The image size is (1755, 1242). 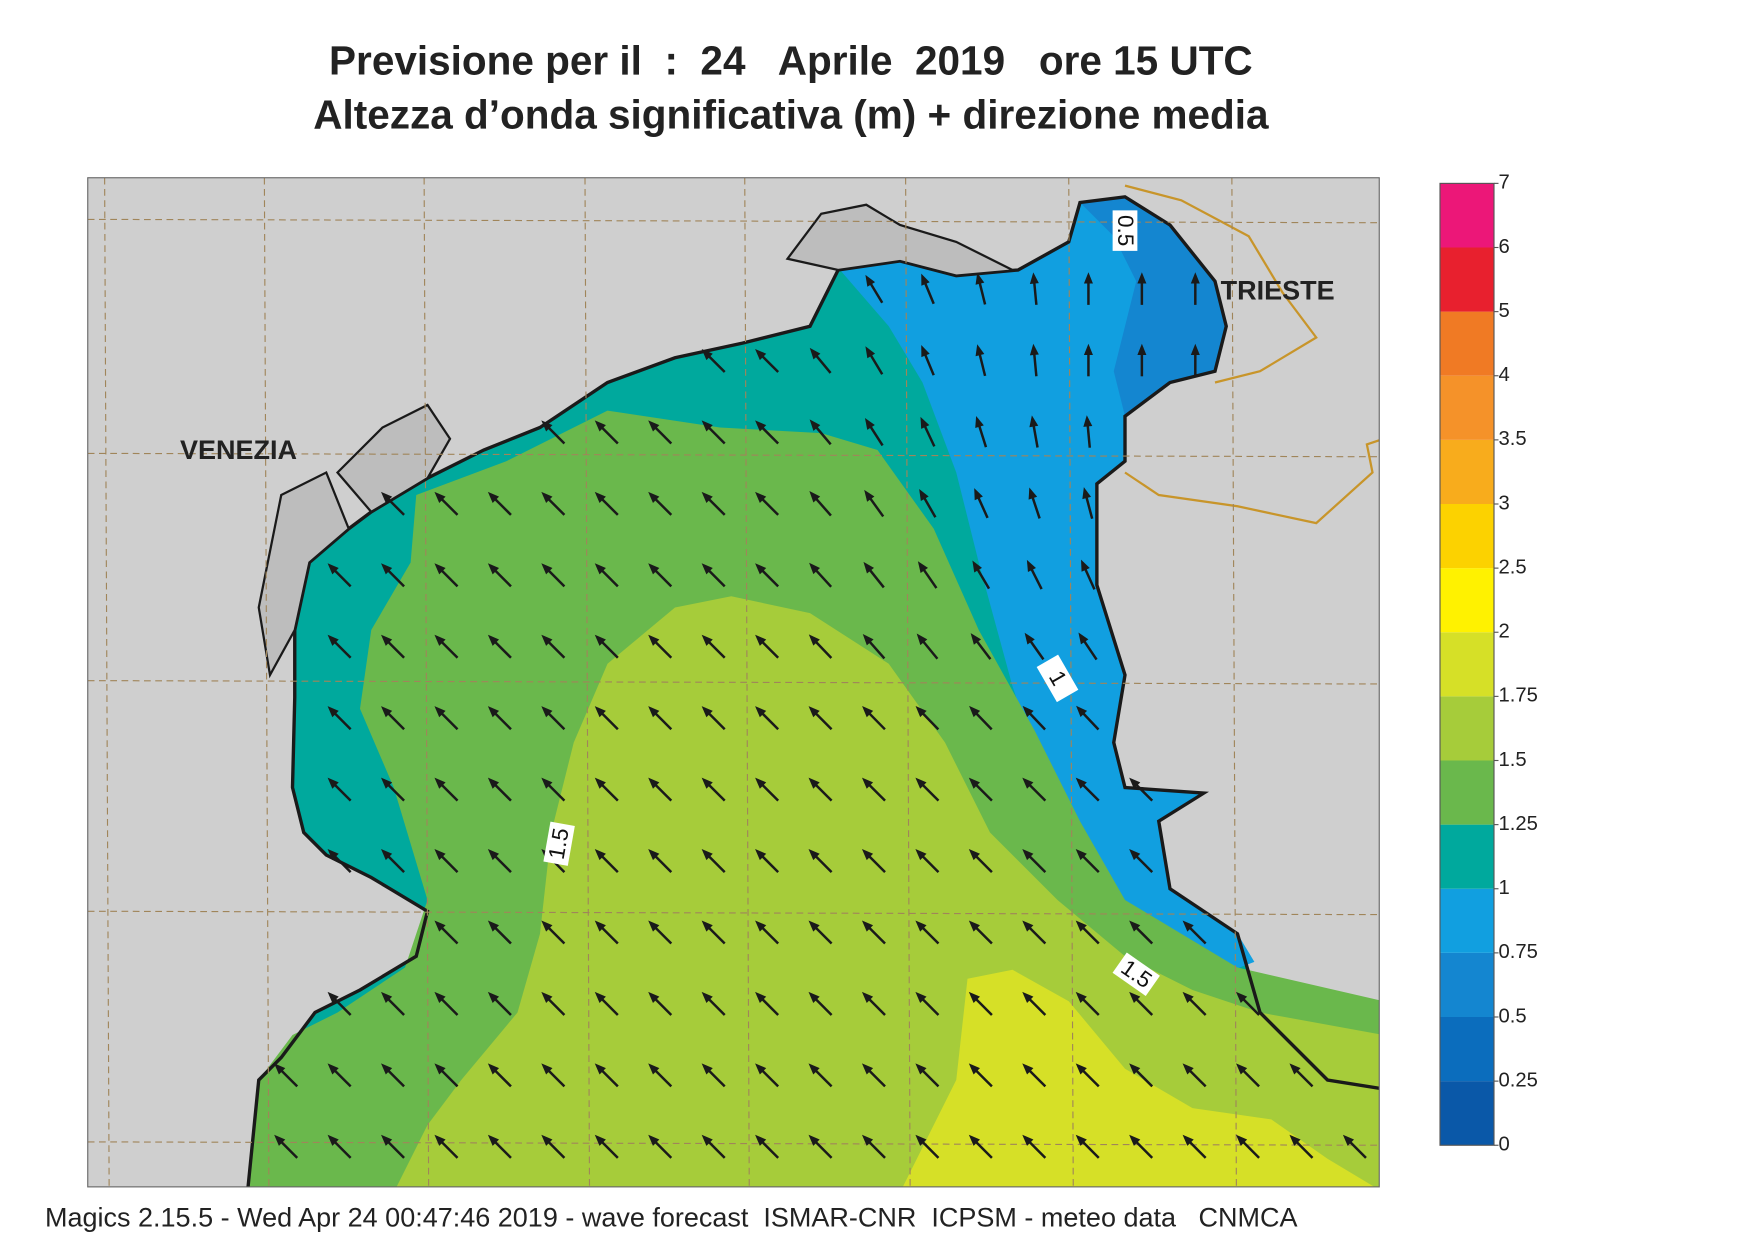 I want to click on colorbar-tick-label: 6, so click(x=1504, y=247).